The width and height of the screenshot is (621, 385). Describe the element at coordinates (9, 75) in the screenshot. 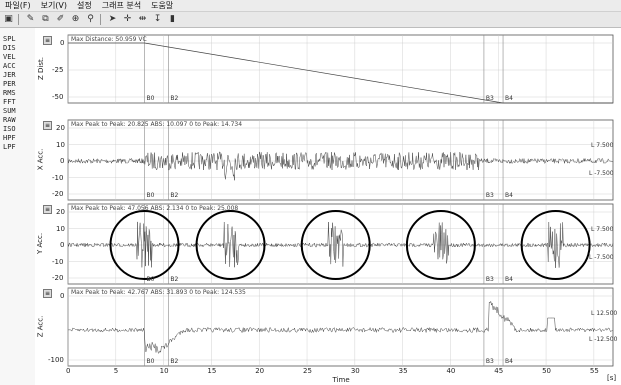

I see `sidebar-item-jer: JER` at that location.